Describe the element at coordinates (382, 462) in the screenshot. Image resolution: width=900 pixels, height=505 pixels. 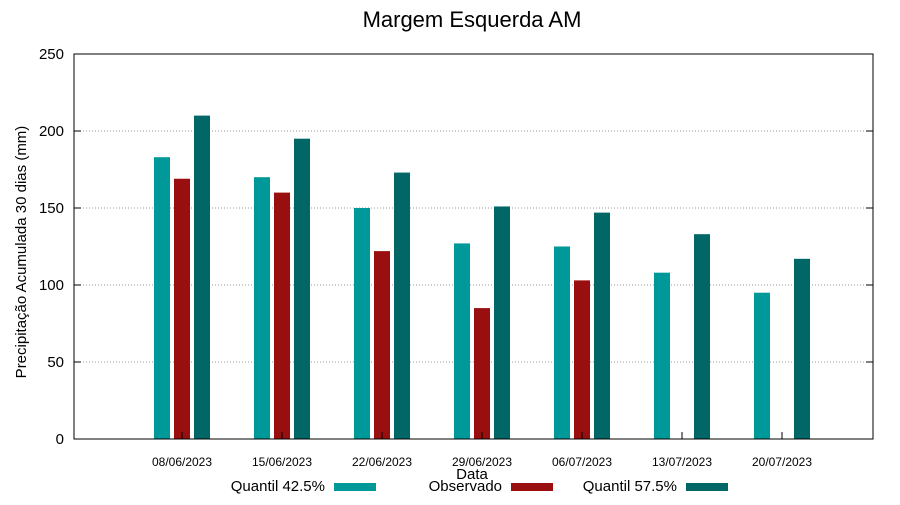
I see `x-tick-label: 22/06/2023` at that location.